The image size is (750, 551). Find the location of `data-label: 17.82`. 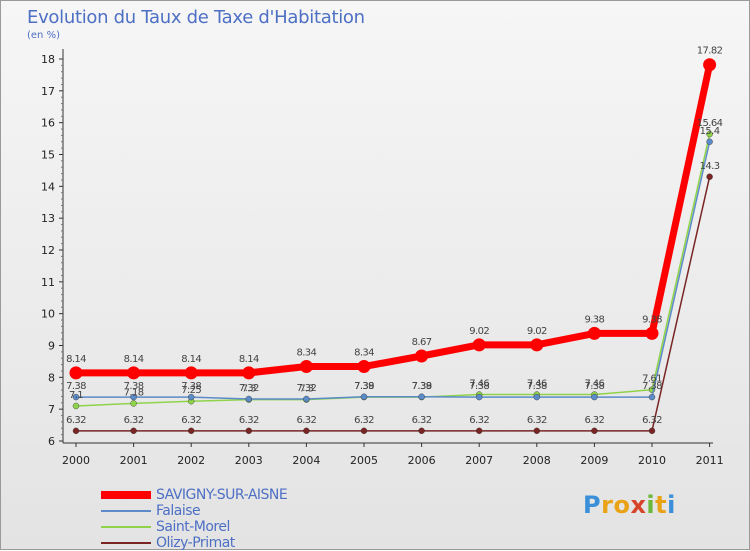

data-label: 17.82 is located at coordinates (710, 51).